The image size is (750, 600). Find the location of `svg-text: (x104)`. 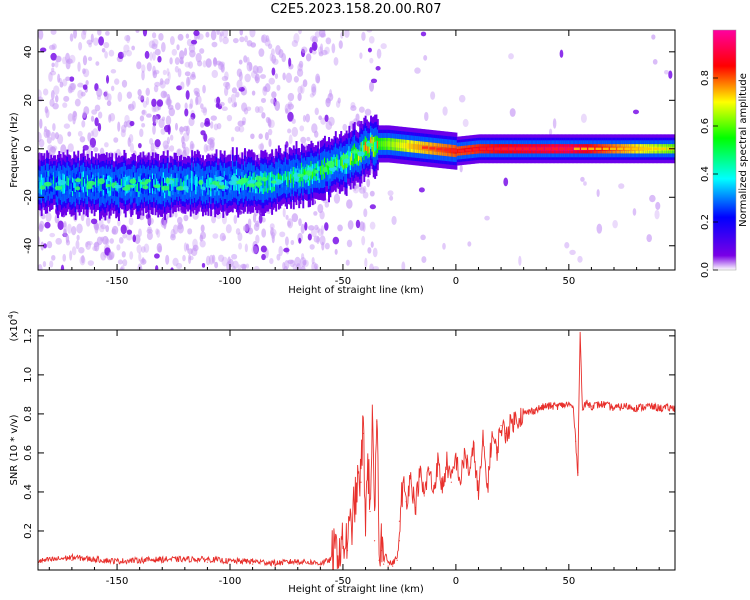

svg-text: (x104) is located at coordinates (13, 325).